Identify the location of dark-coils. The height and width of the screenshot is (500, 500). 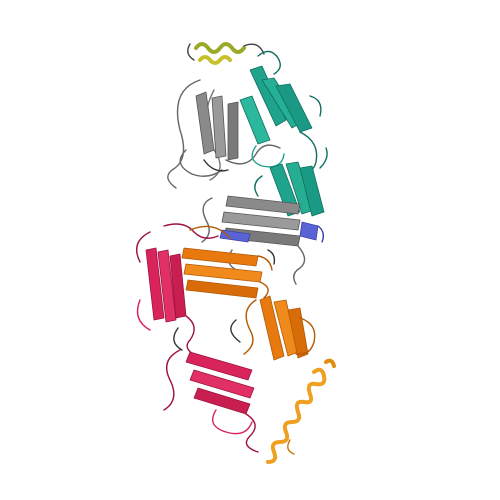
(224, 255).